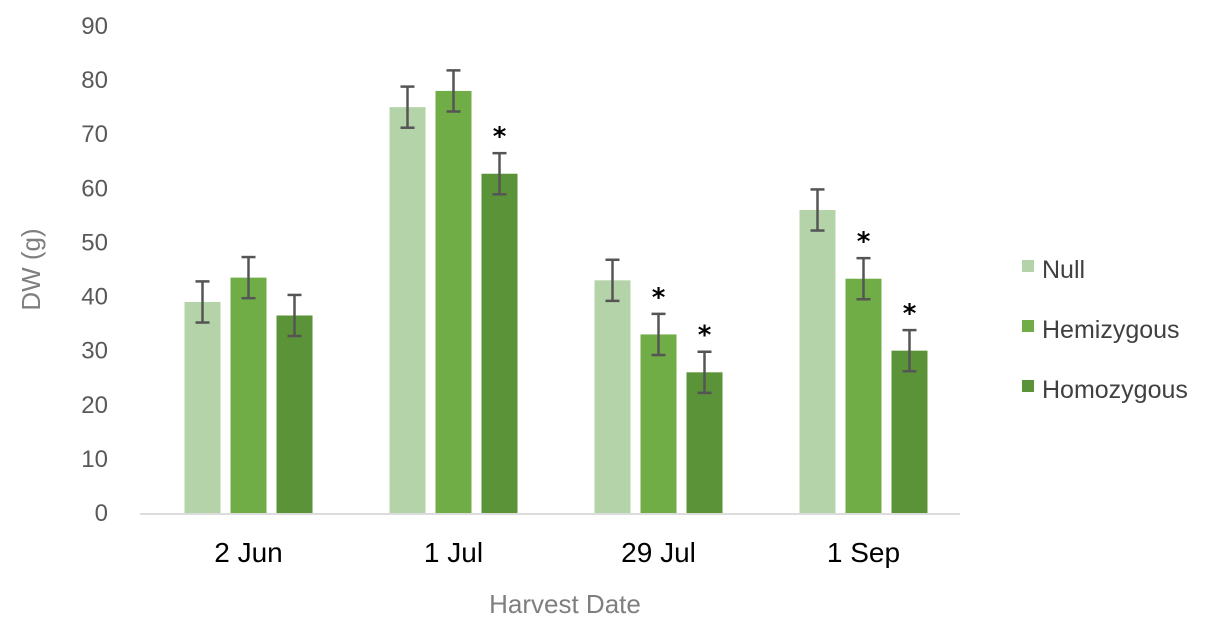 The image size is (1214, 620). Describe the element at coordinates (94, 351) in the screenshot. I see `y-tick-label: 30` at that location.